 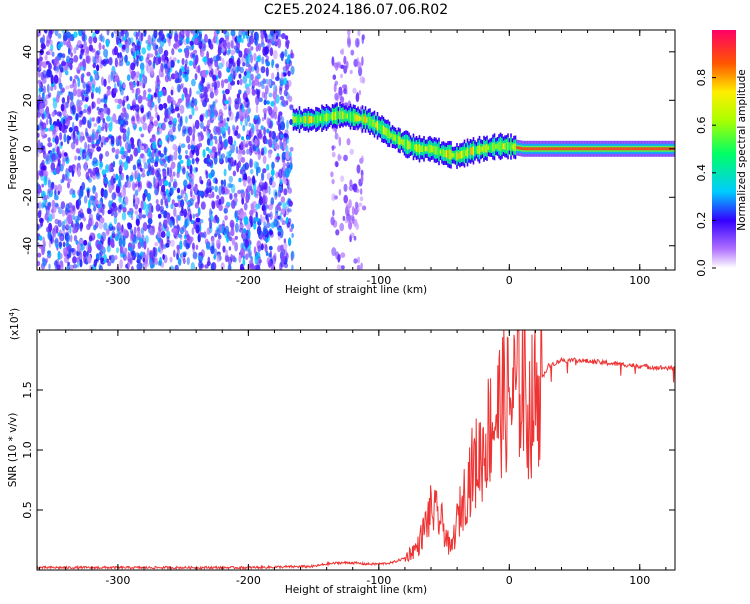 What do you see at coordinates (742, 149) in the screenshot?
I see `colorbar-label: Normalized spectral amplitude` at bounding box center [742, 149].